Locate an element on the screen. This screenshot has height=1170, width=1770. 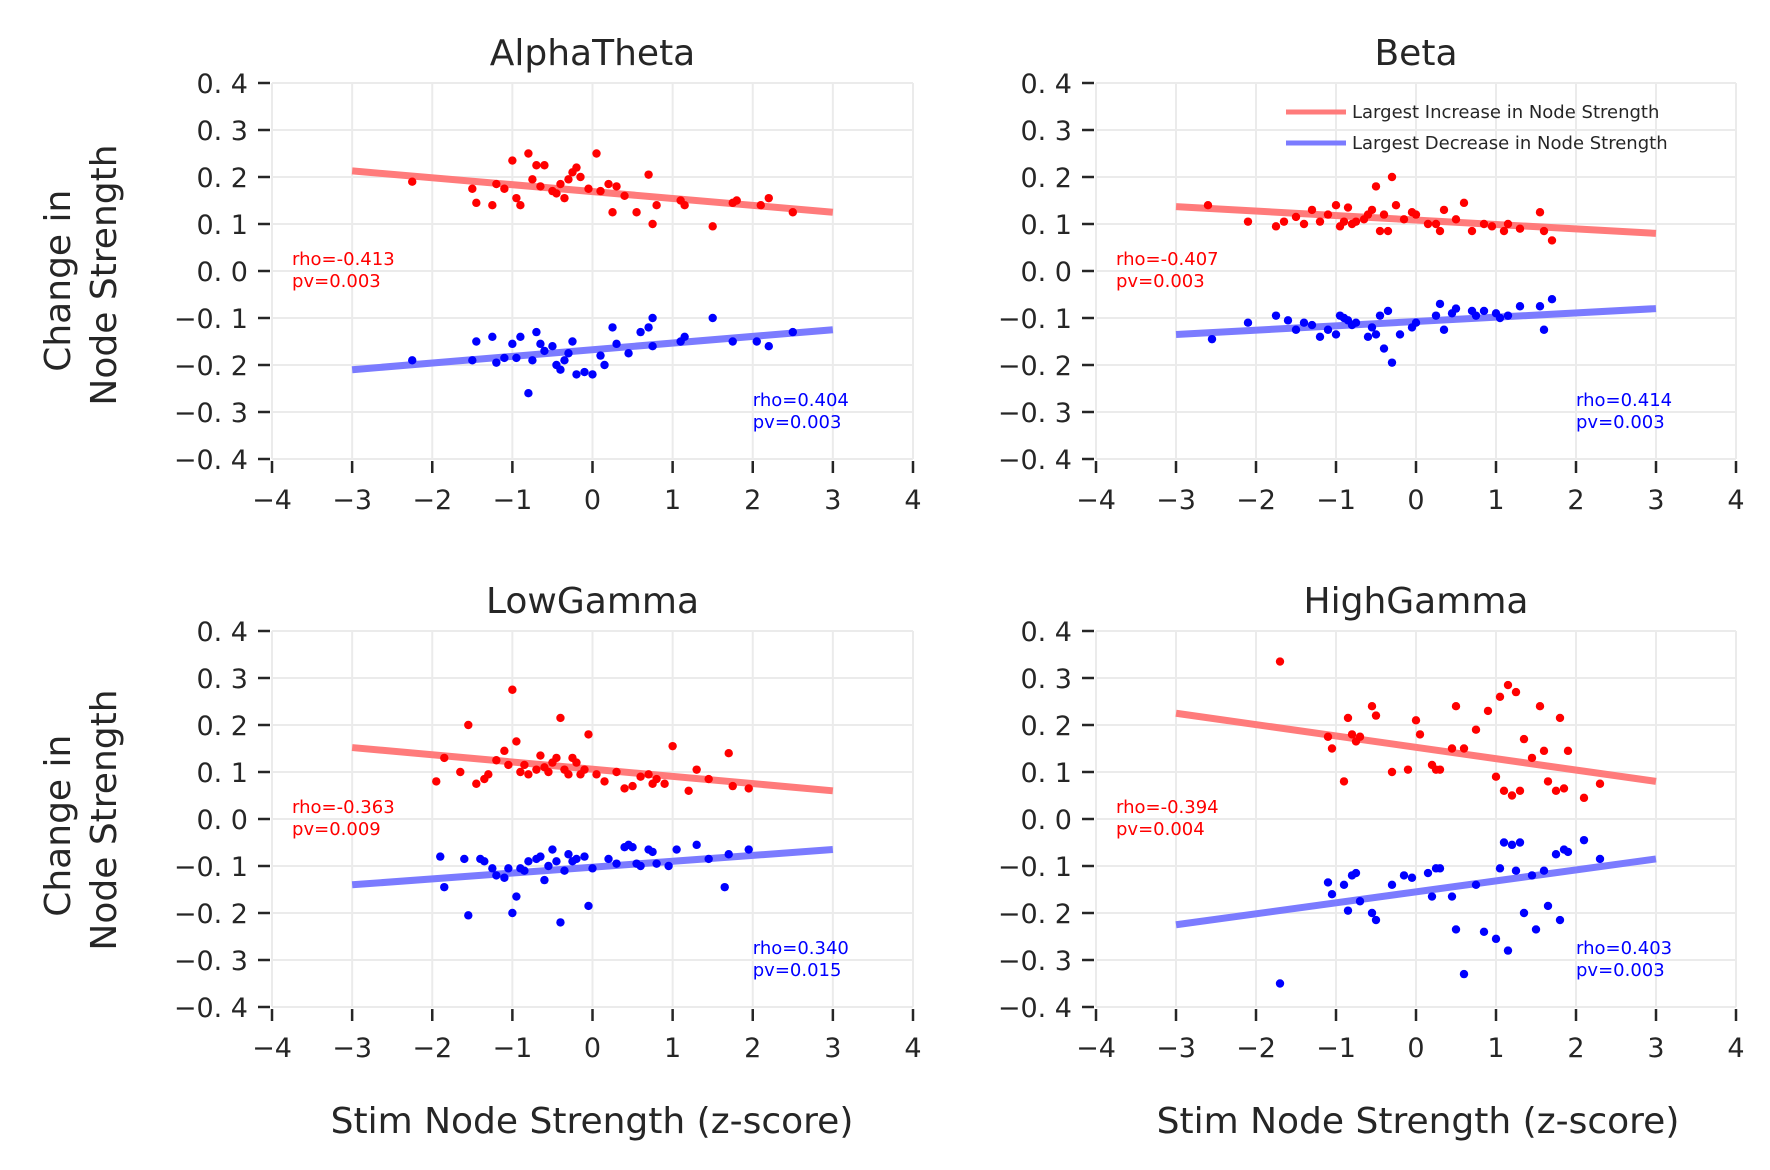
stat-line: pv=0.003 is located at coordinates (336, 281).